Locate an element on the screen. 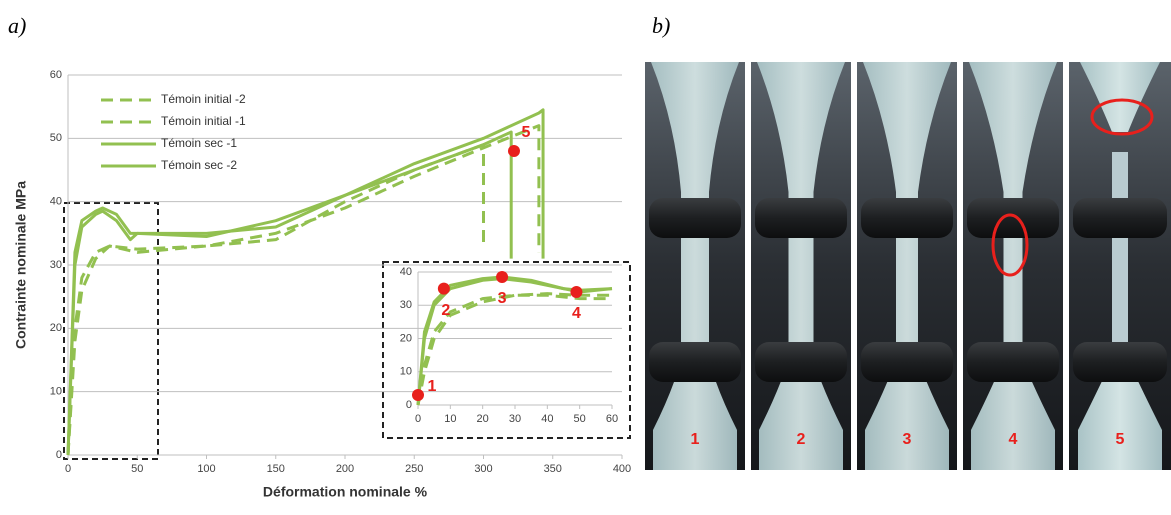 This screenshot has height=515, width=1171. point-label: 4 is located at coordinates (576, 313).